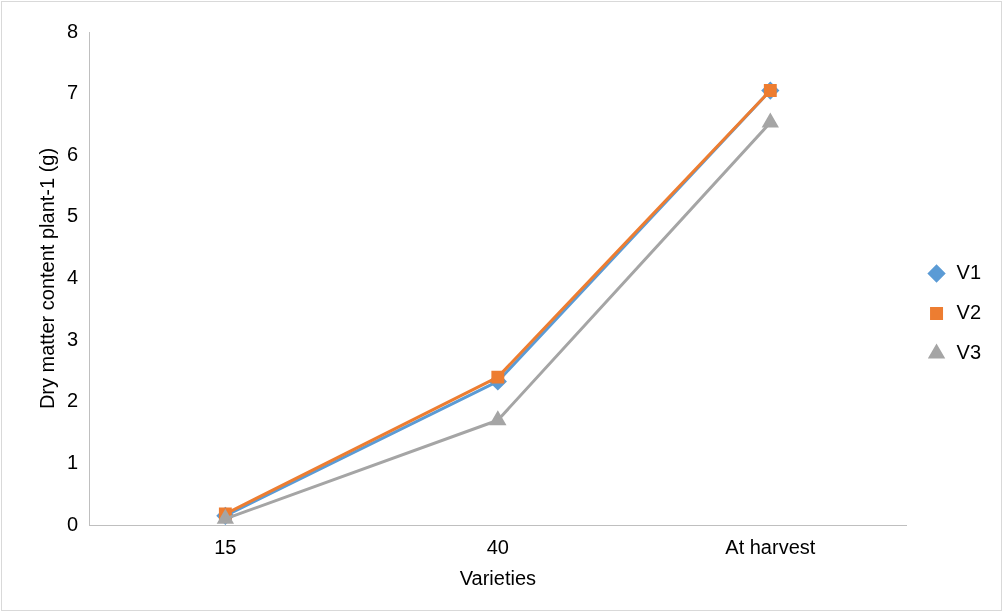 This screenshot has width=1003, height=612. I want to click on legend-label: V1, so click(969, 272).